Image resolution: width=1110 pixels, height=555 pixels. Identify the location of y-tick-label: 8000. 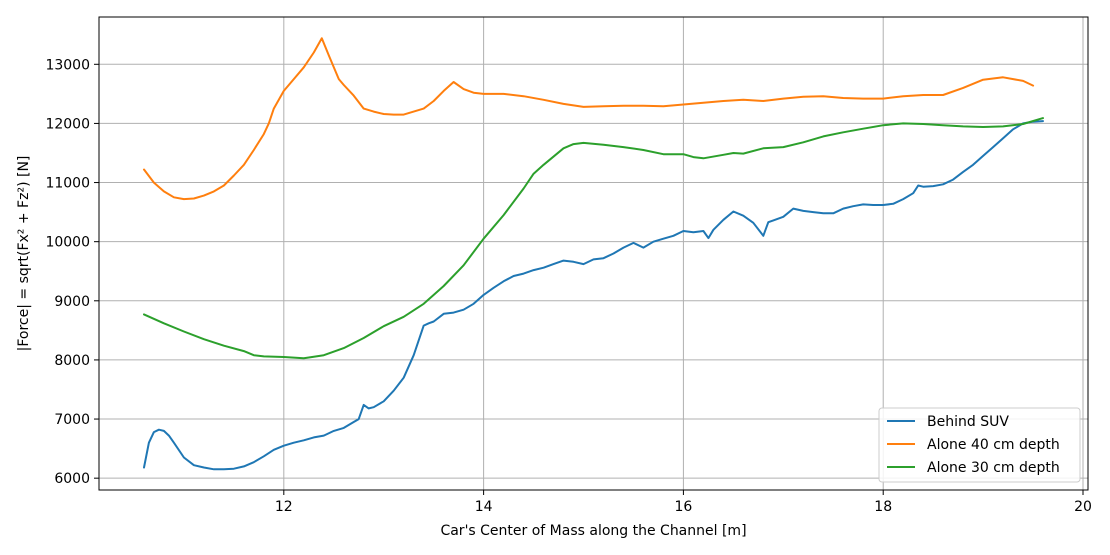
(72, 361).